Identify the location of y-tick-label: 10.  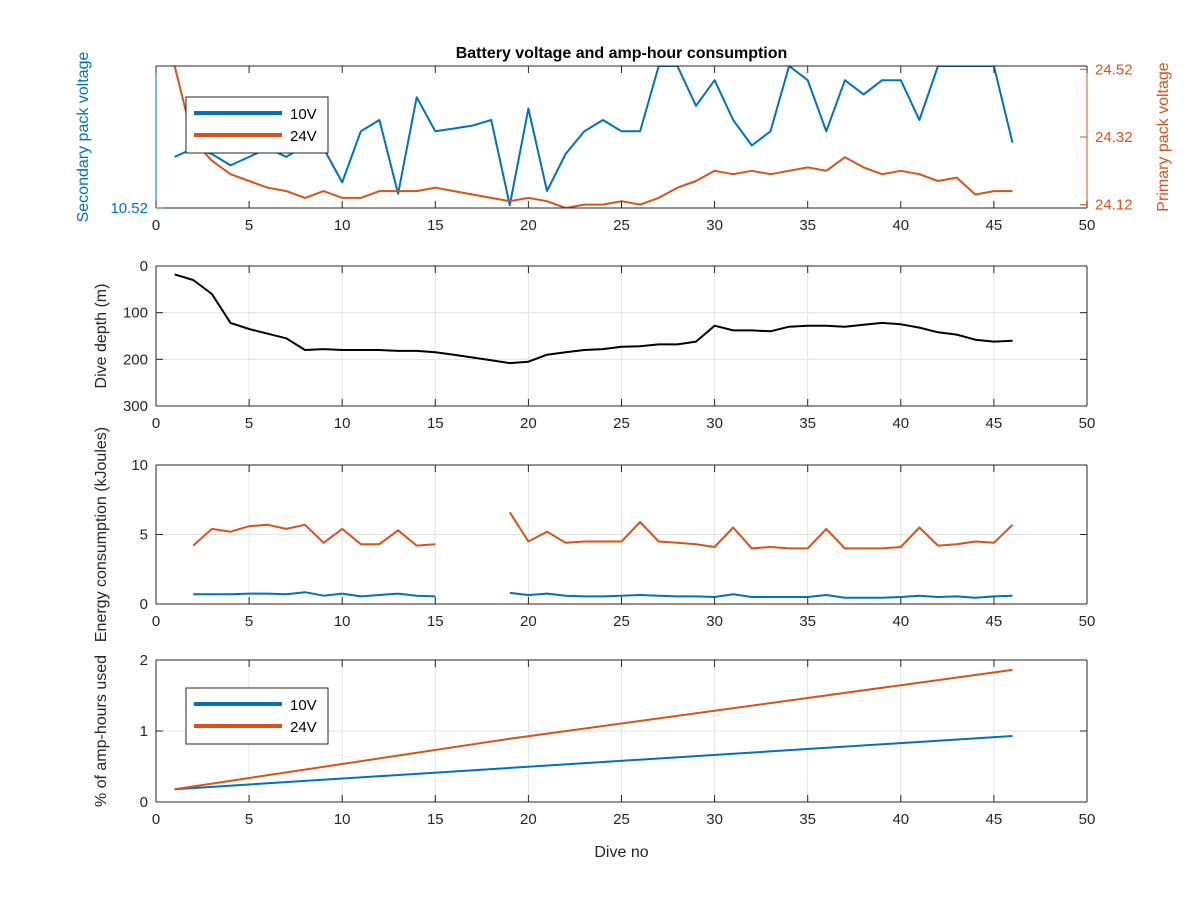
(139, 465).